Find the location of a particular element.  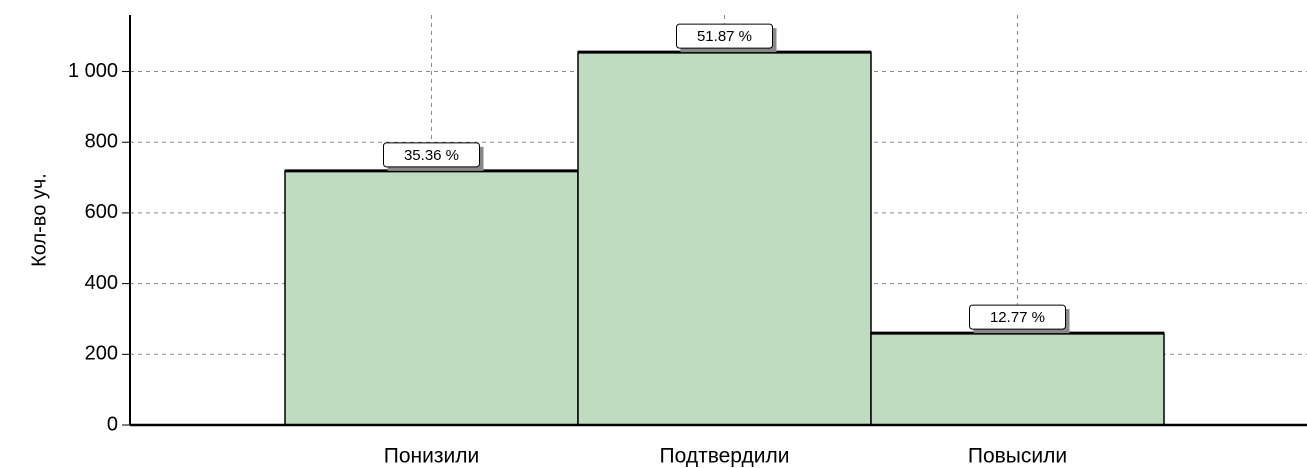

x-tick-label: Подтвердили is located at coordinates (725, 456).